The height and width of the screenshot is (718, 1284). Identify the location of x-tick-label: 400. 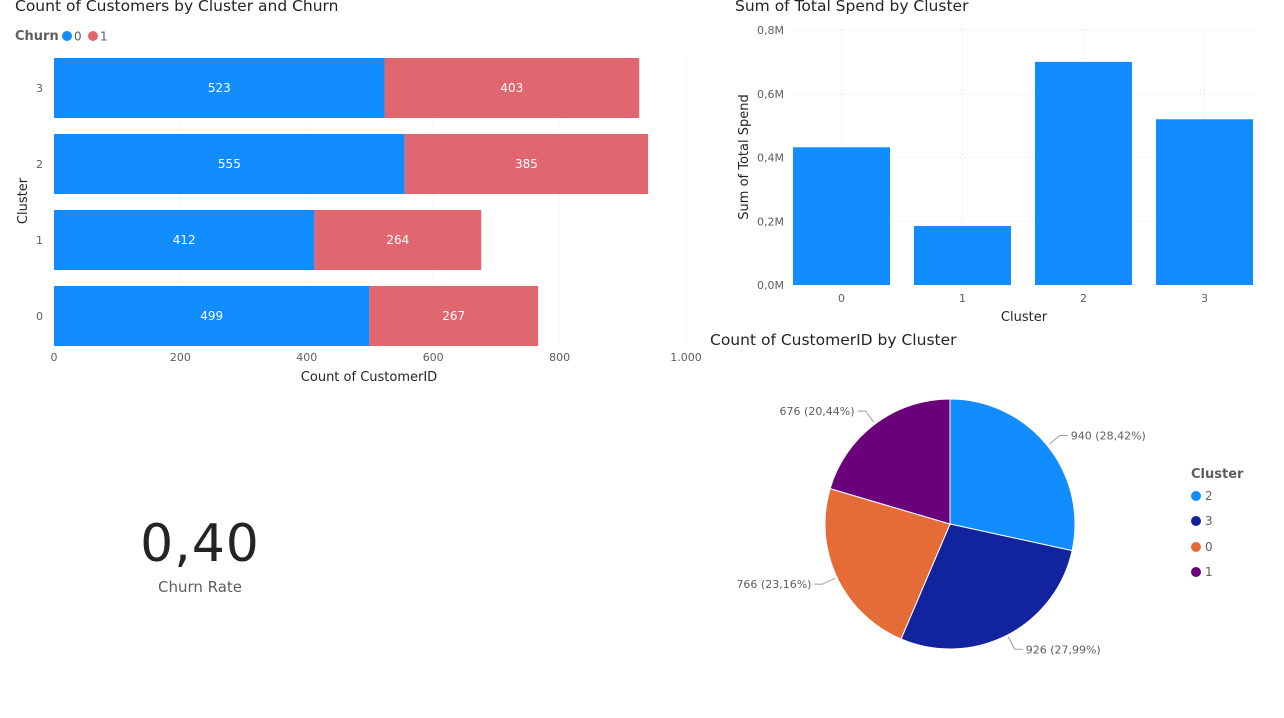
(306, 357).